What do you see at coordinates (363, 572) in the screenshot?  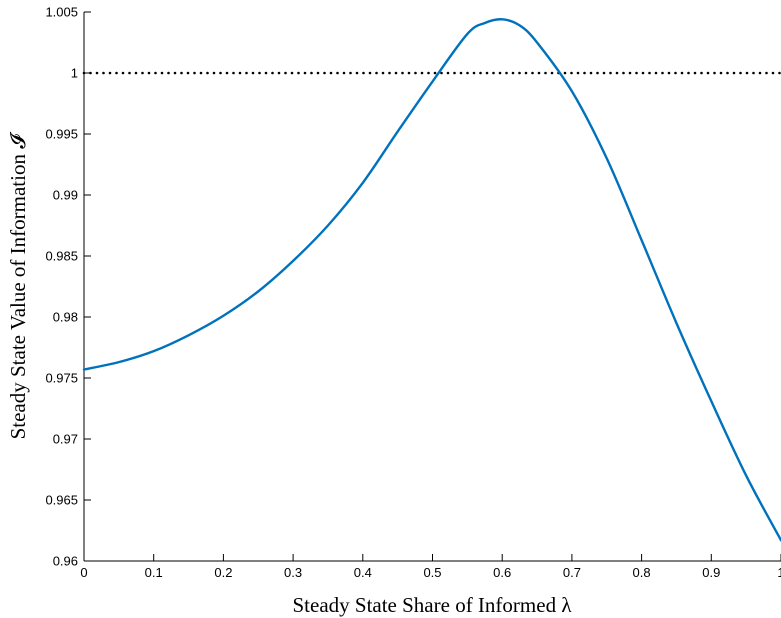 I see `x-tick-label: 0.4` at bounding box center [363, 572].